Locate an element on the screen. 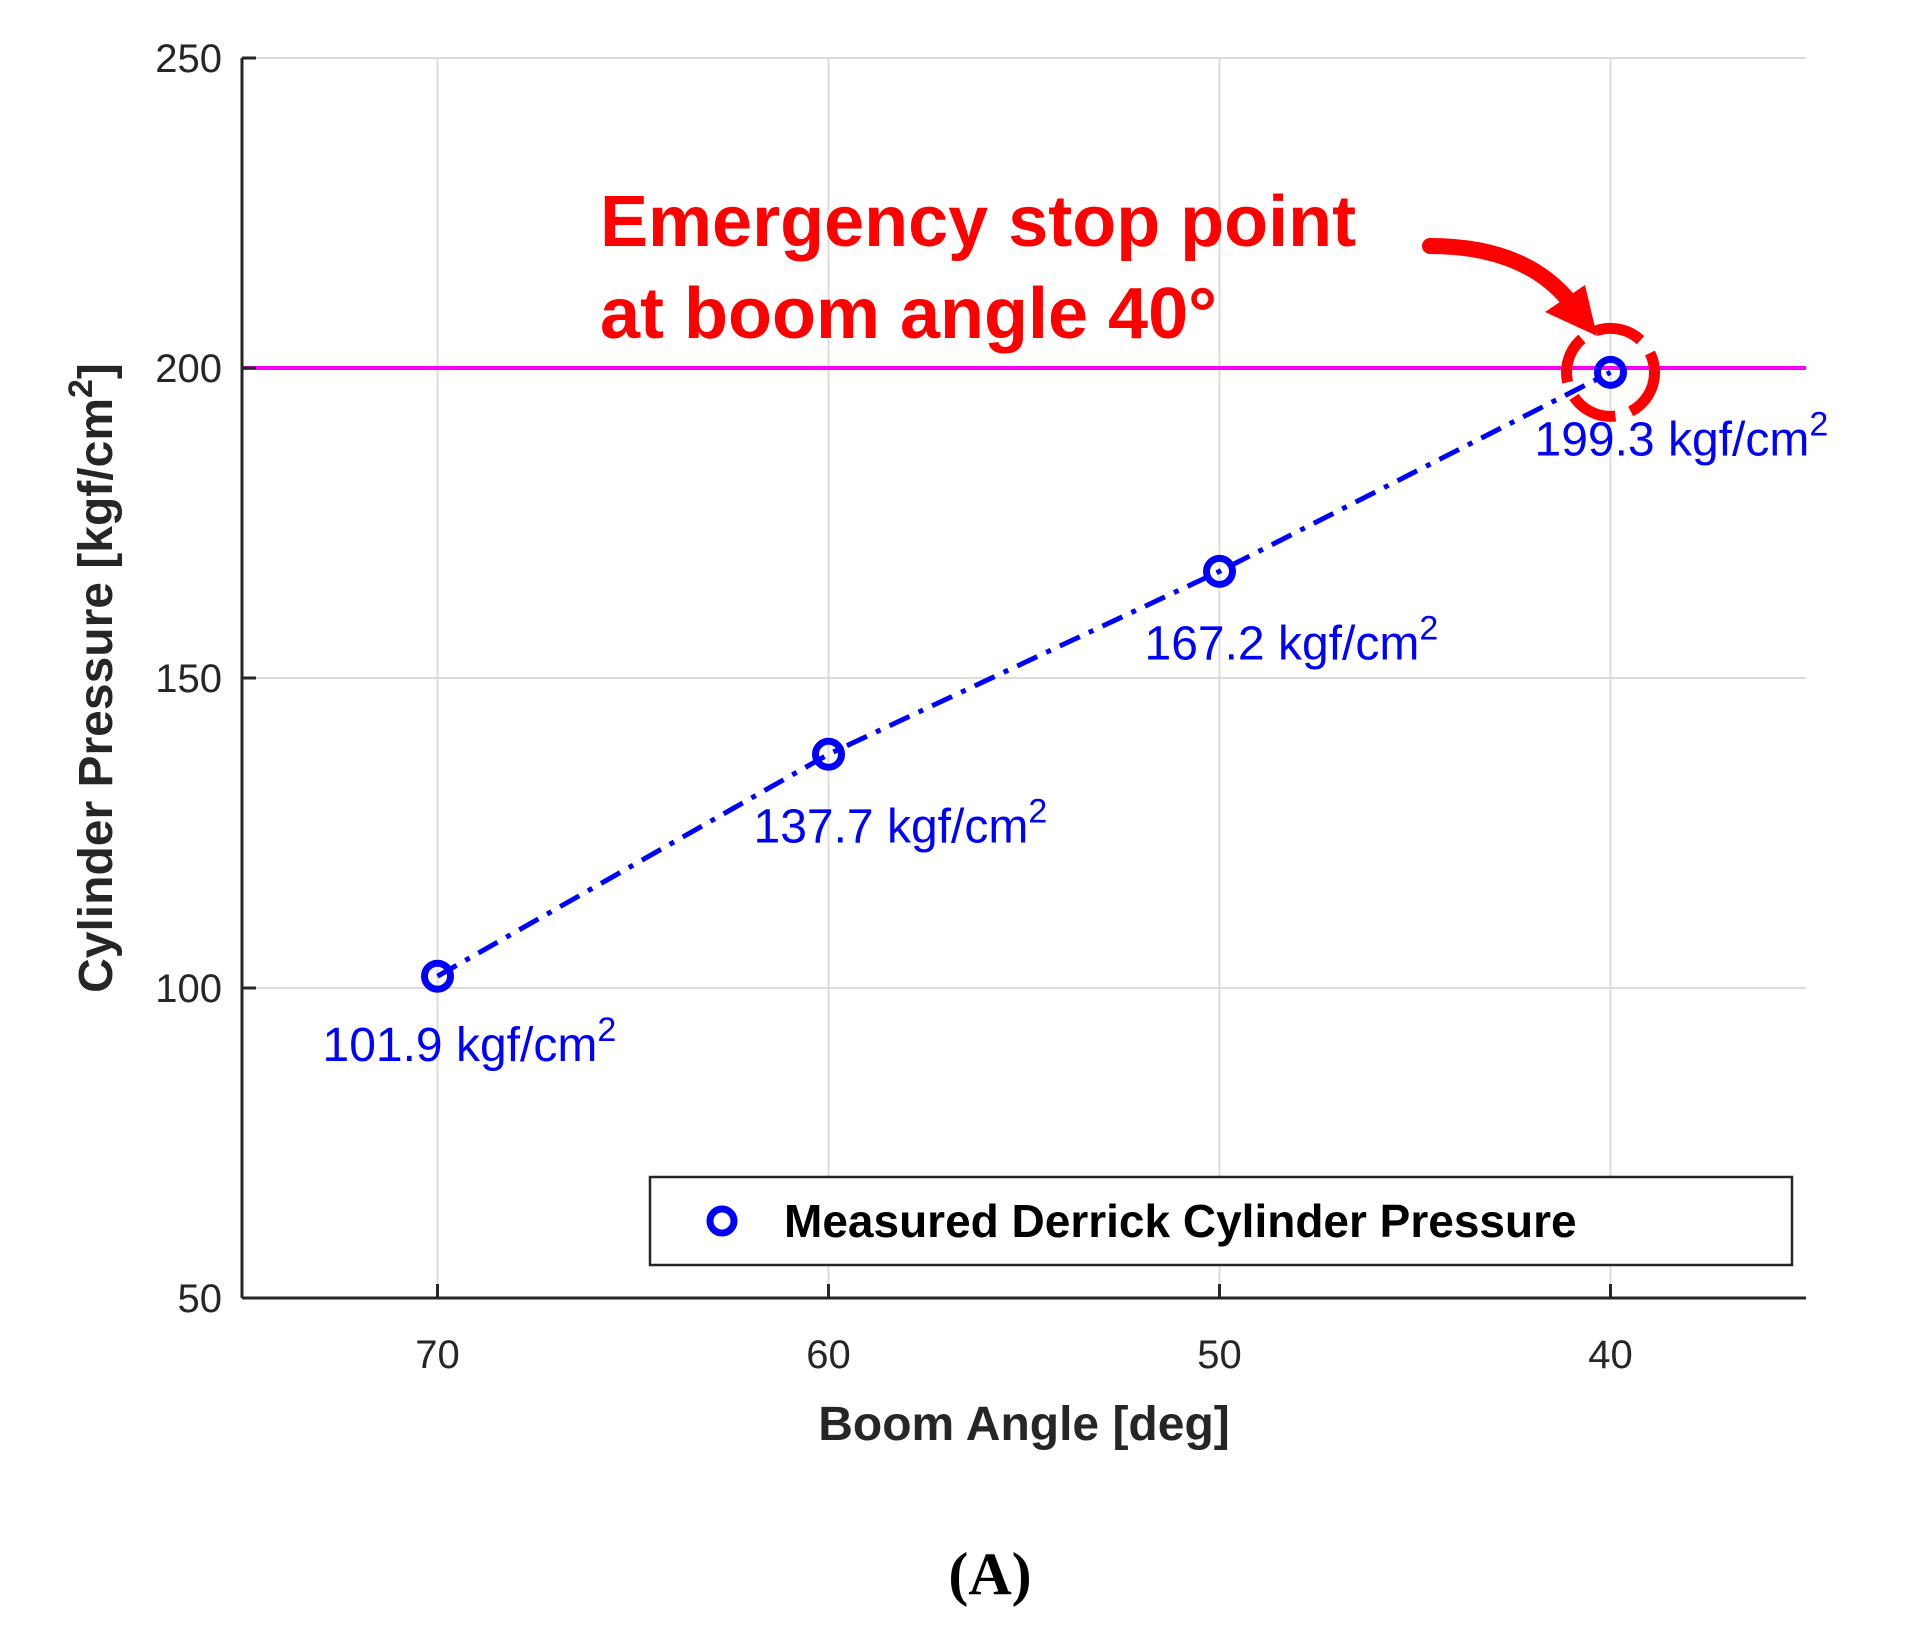 The width and height of the screenshot is (1907, 1641). legend: Measured Derrick Cylinder Pressure is located at coordinates (1221, 1221).